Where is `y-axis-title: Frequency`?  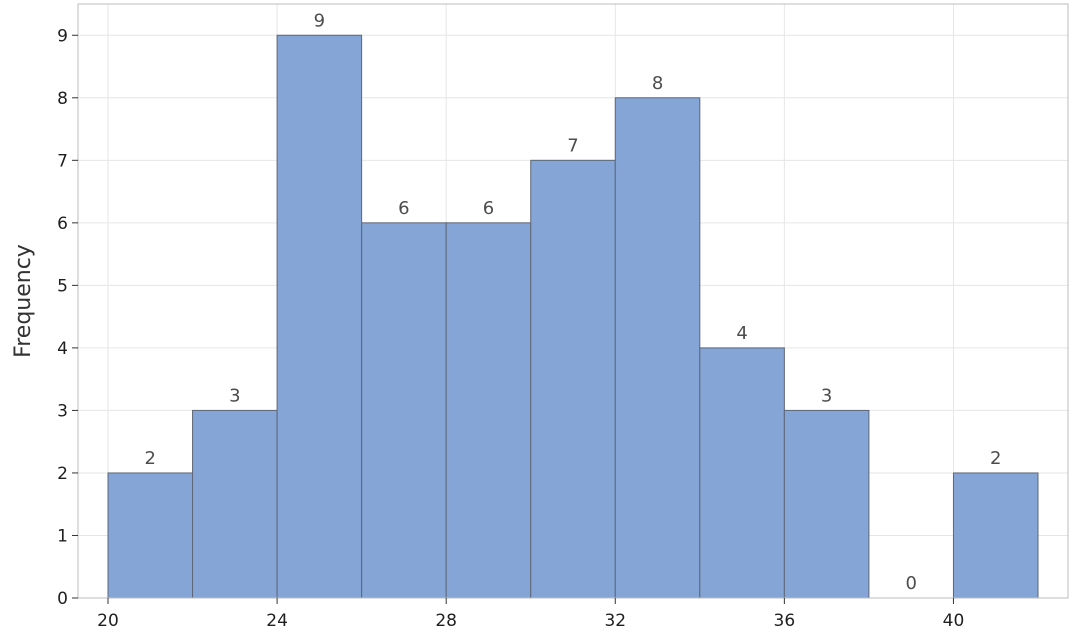
y-axis-title: Frequency is located at coordinates (23, 301).